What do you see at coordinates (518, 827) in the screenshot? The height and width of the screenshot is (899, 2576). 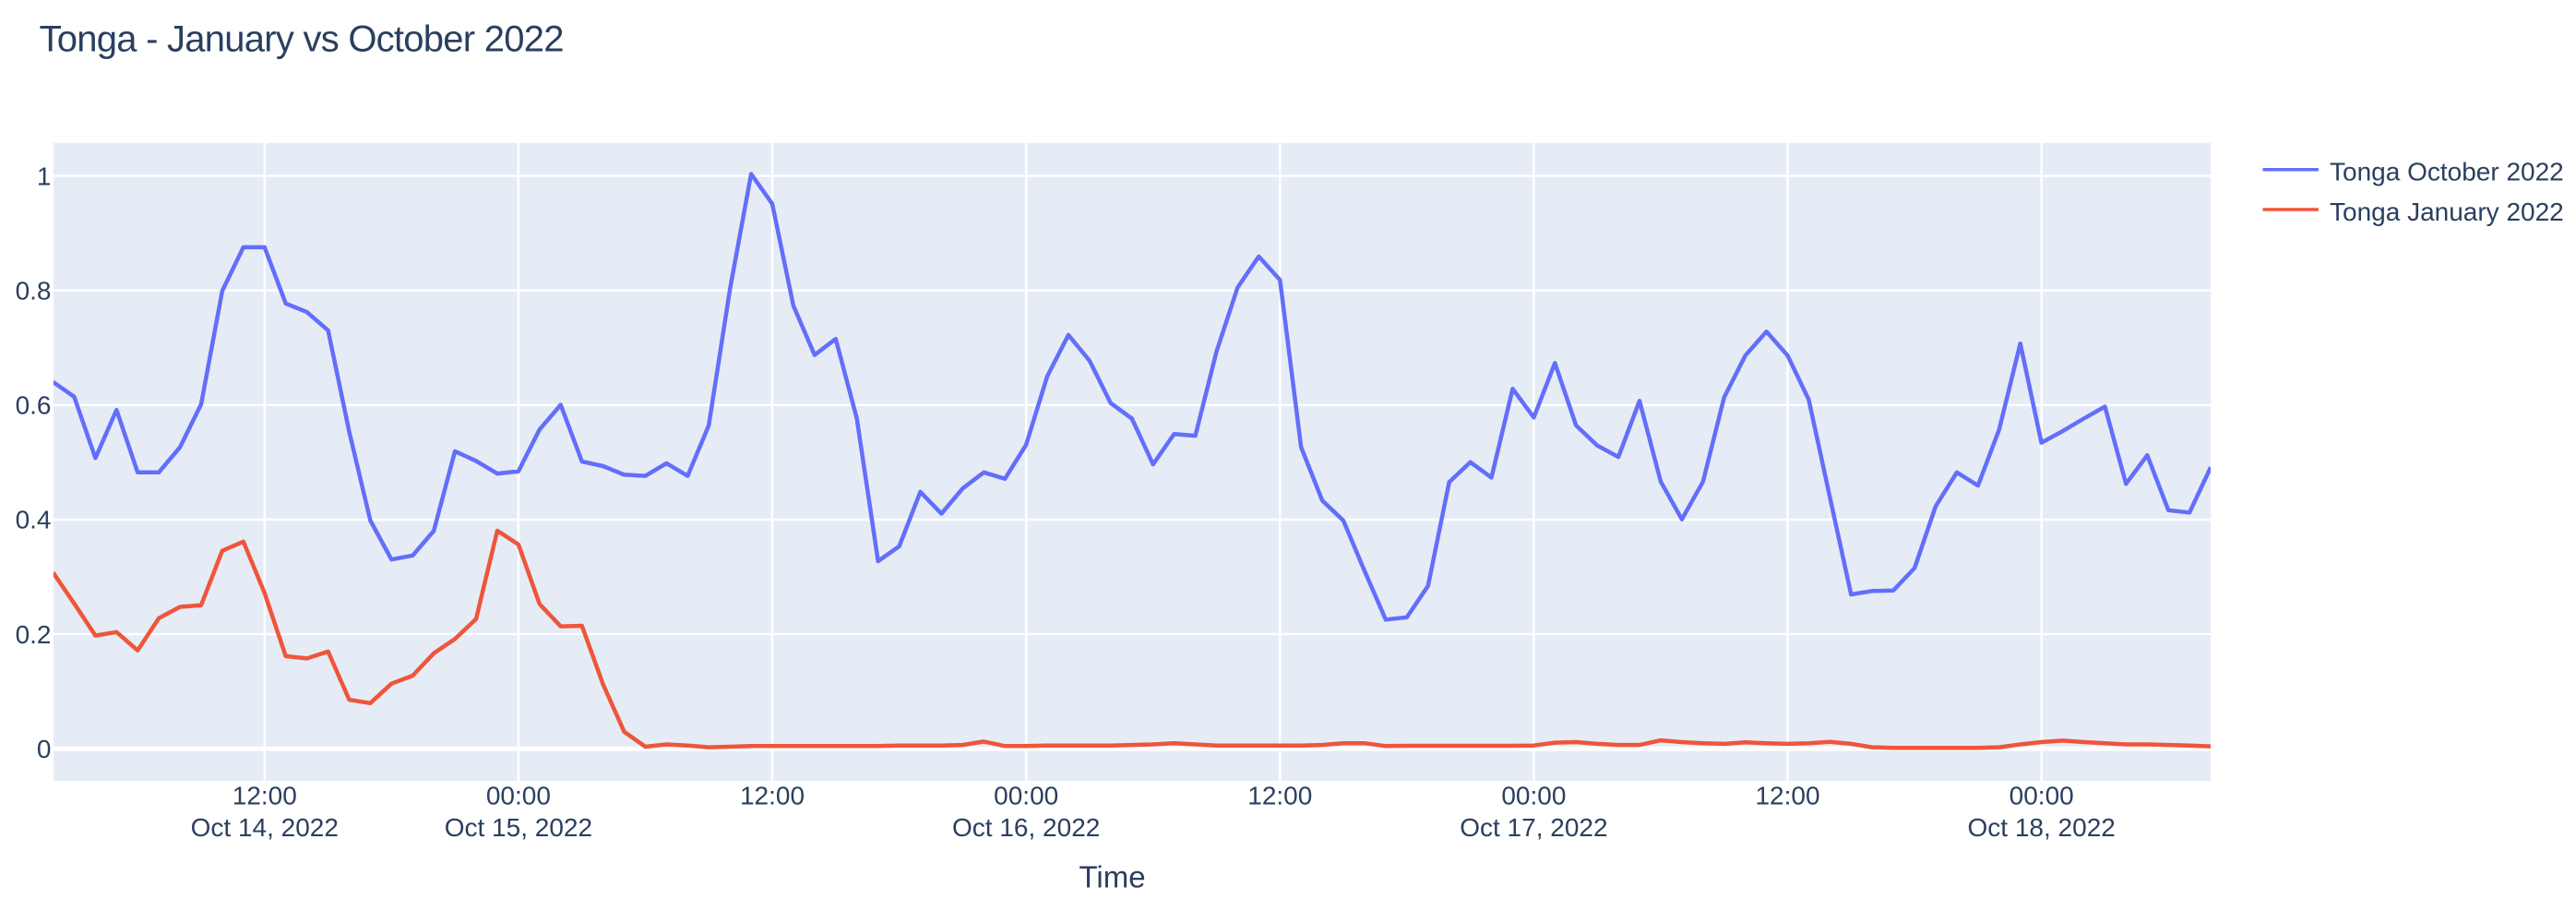 I see `svg-text: Oct 15, 2022` at bounding box center [518, 827].